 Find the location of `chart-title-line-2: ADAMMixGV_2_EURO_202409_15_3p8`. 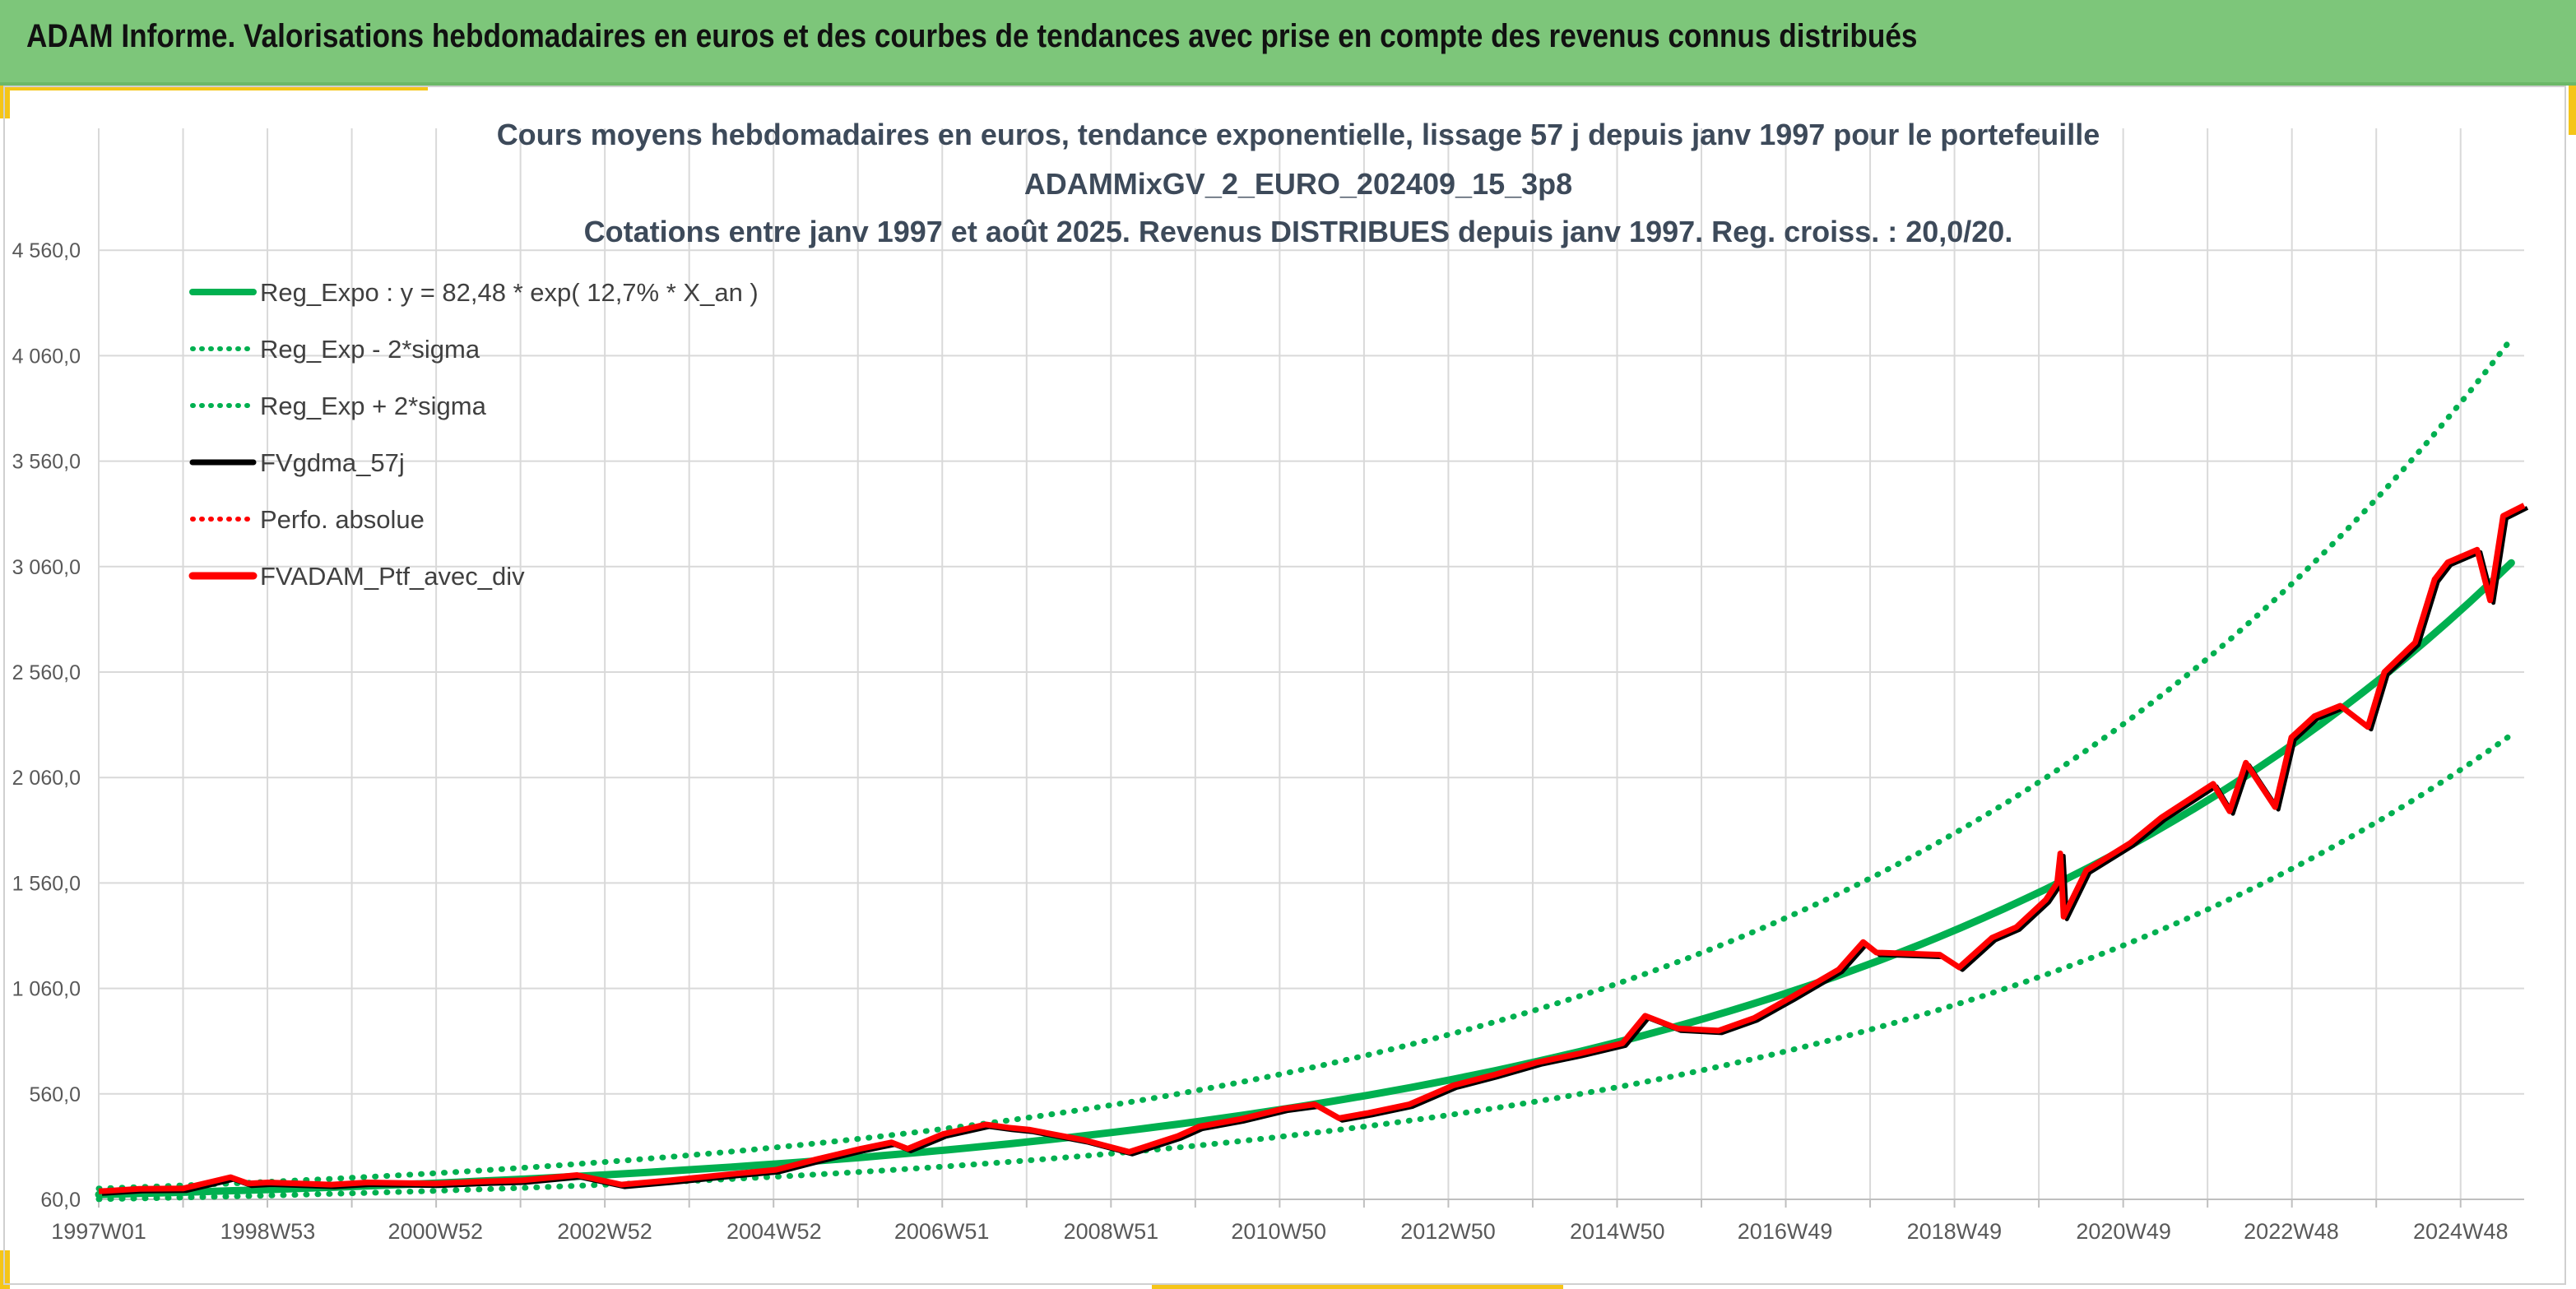

chart-title-line-2: ADAMMixGV_2_EURO_202409_15_3p8 is located at coordinates (1298, 184).